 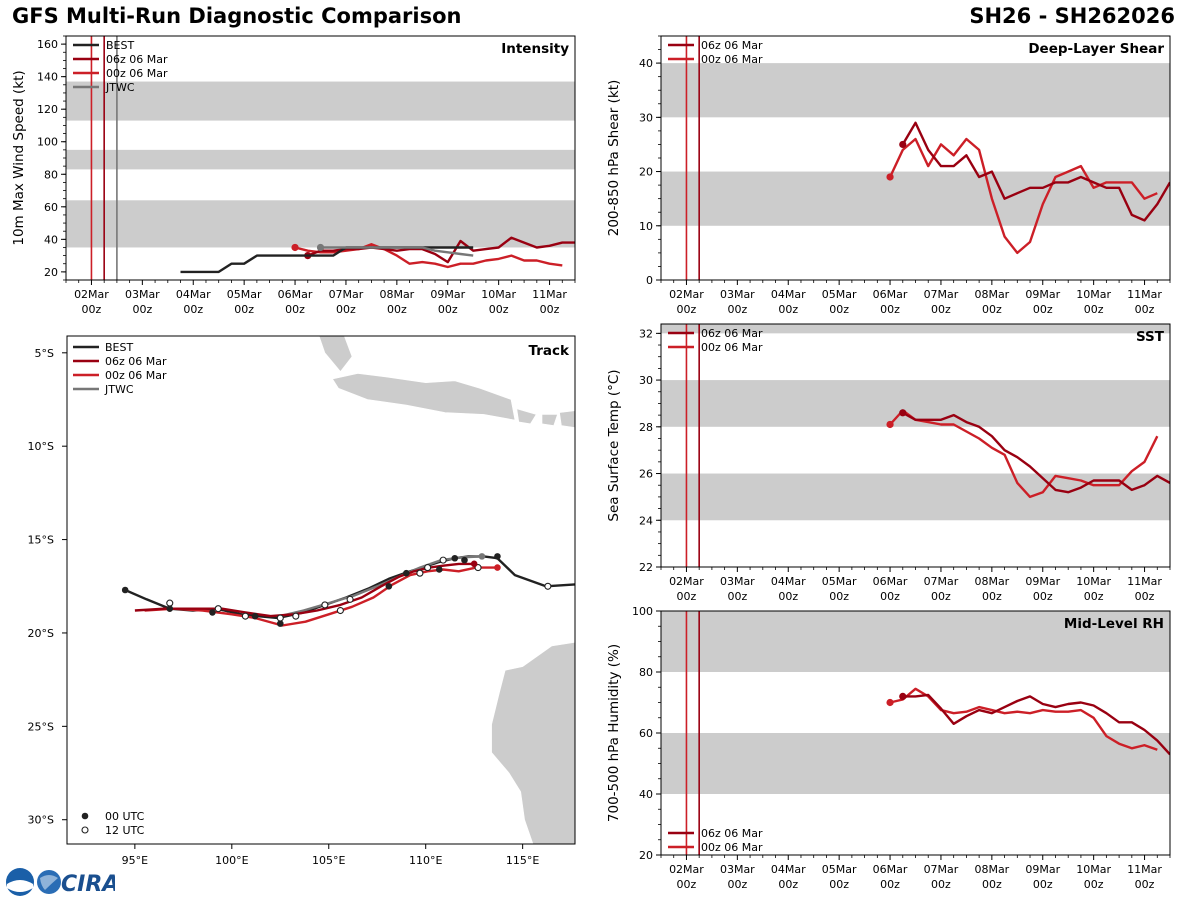 What do you see at coordinates (646, 427) in the screenshot?
I see `y-tick-label: 28` at bounding box center [646, 427].